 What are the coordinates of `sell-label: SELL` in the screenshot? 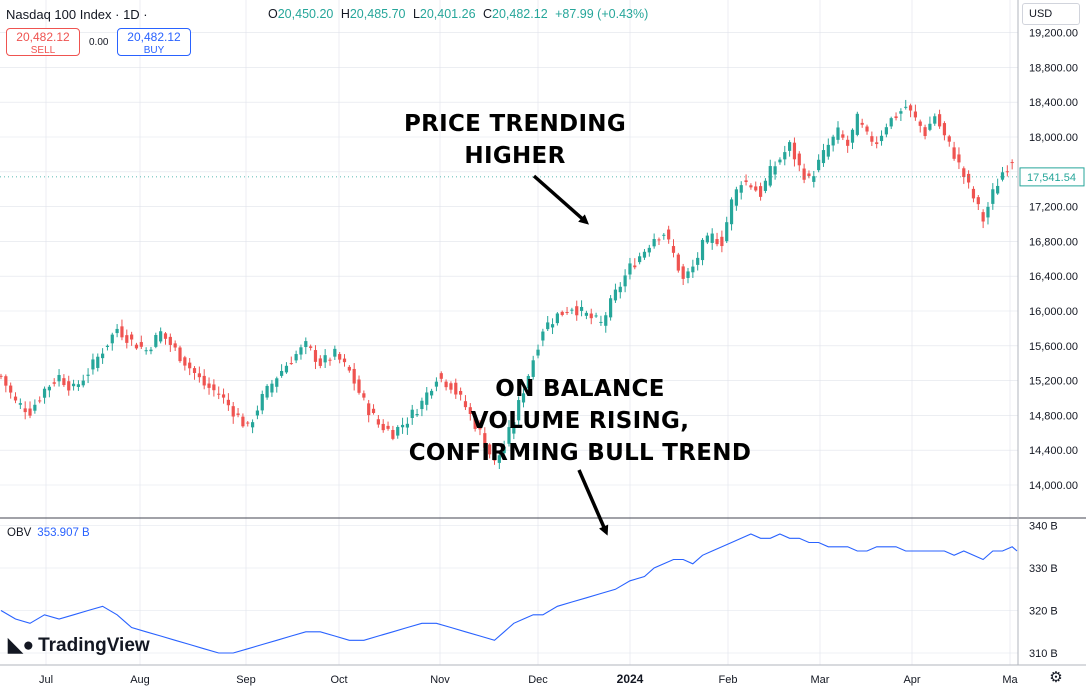 It's located at (43, 50).